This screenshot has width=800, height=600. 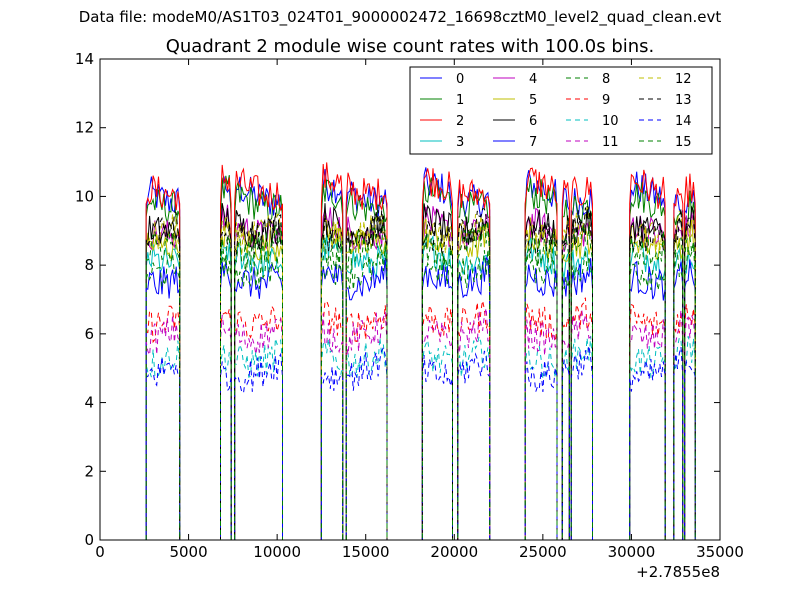 I want to click on legend-label: 1, so click(x=460, y=100).